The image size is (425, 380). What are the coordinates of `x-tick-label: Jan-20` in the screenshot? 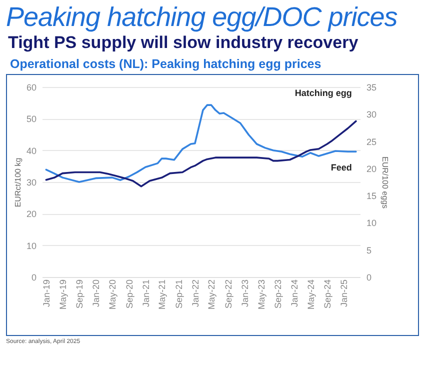 It's located at (96, 294).